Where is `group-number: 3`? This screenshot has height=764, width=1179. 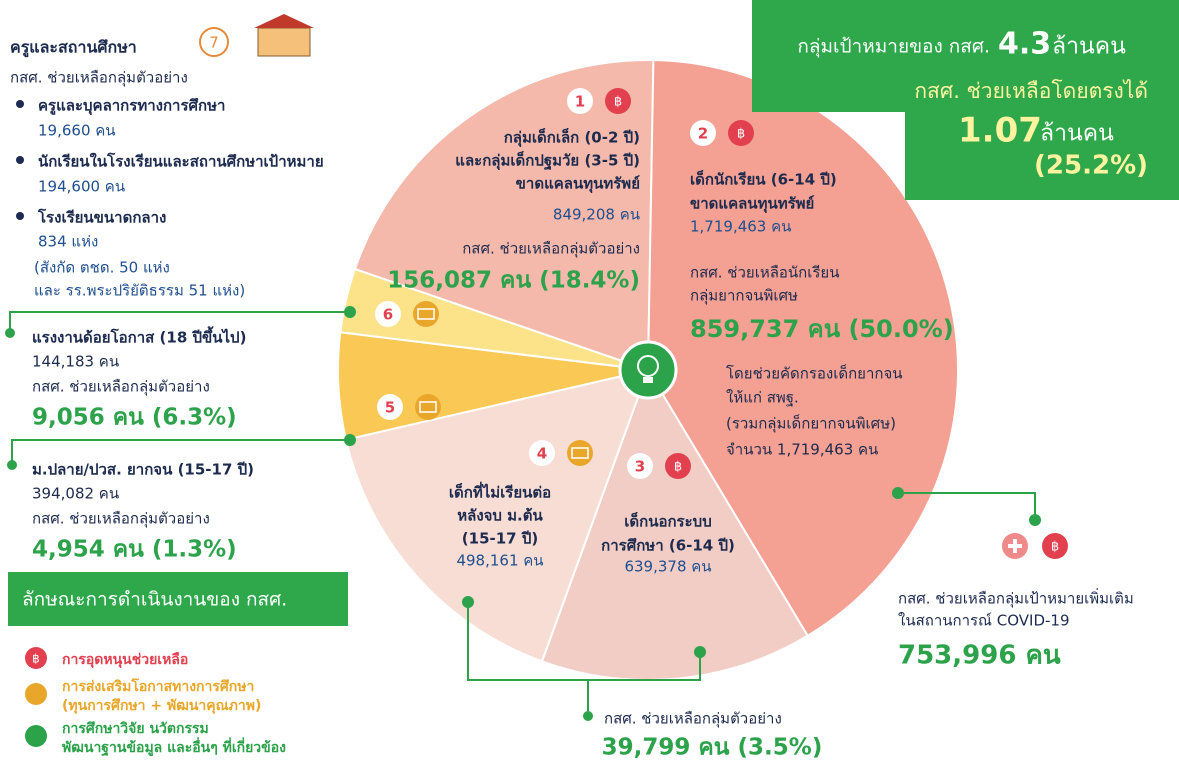 group-number: 3 is located at coordinates (640, 467).